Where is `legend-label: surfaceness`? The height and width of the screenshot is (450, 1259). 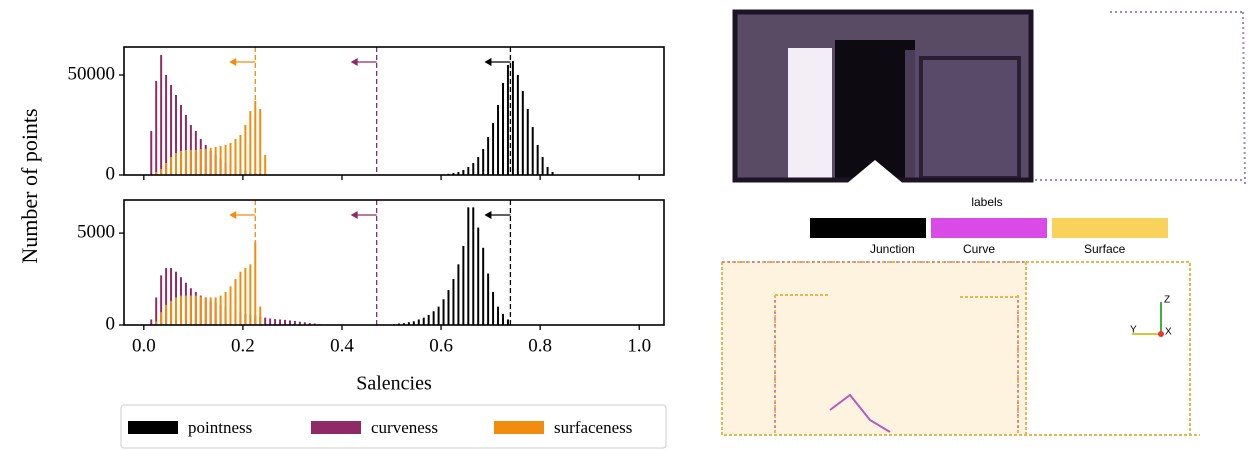
legend-label: surfaceness is located at coordinates (593, 427).